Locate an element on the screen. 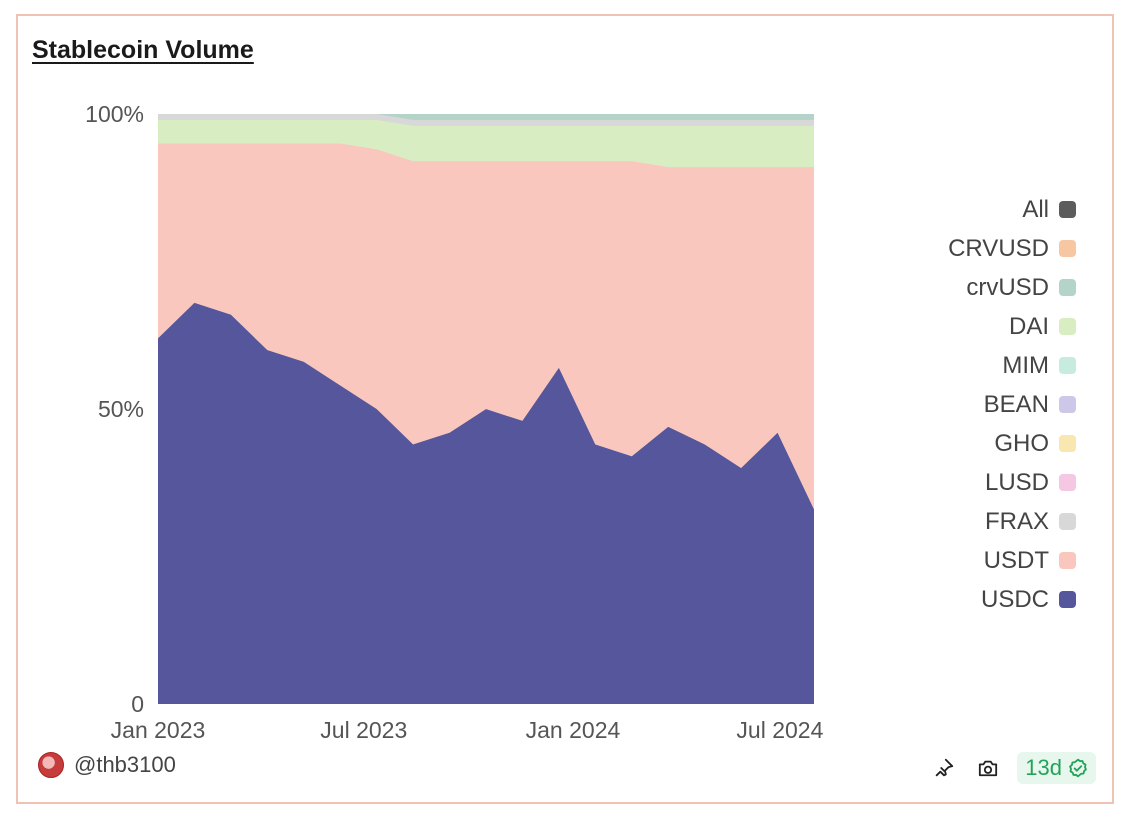  legend-label: USDC is located at coordinates (1014, 599).